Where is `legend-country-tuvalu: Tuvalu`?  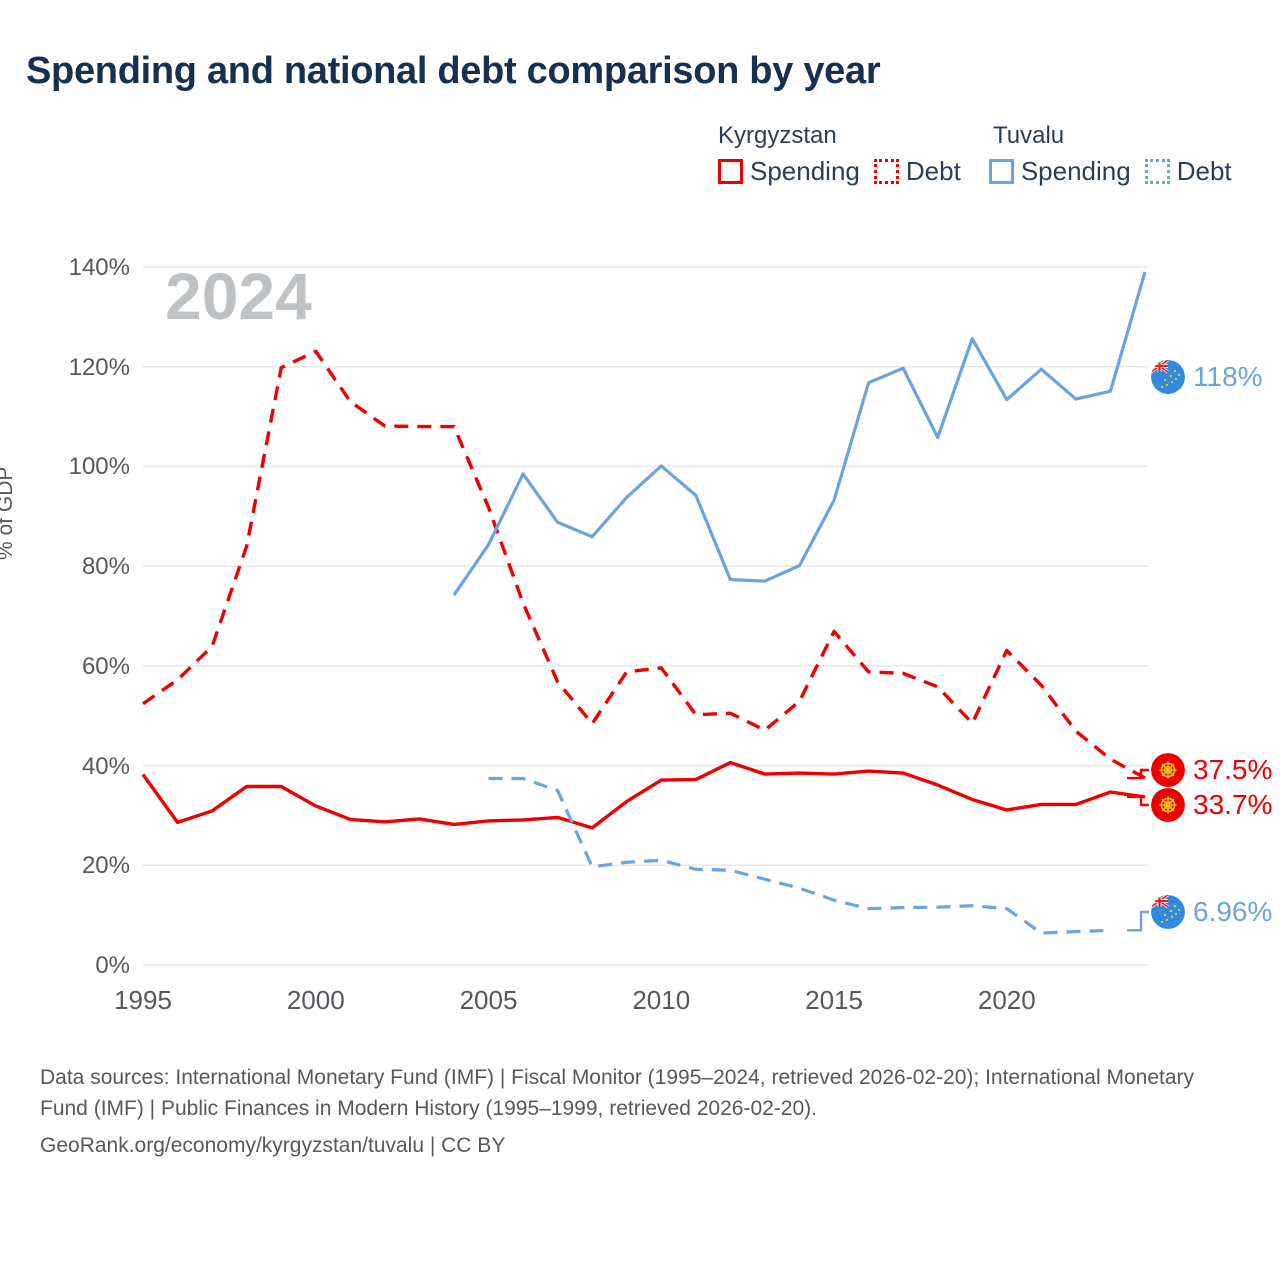 legend-country-tuvalu: Tuvalu is located at coordinates (1029, 135).